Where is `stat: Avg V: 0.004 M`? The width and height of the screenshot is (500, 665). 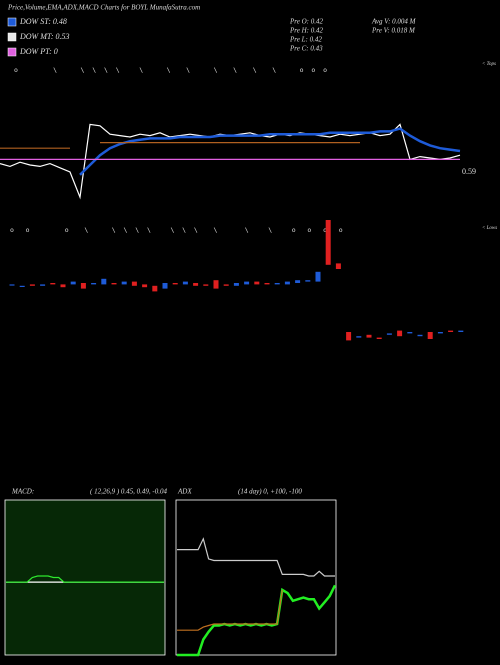
stat: Avg V: 0.004 M is located at coordinates (394, 22).